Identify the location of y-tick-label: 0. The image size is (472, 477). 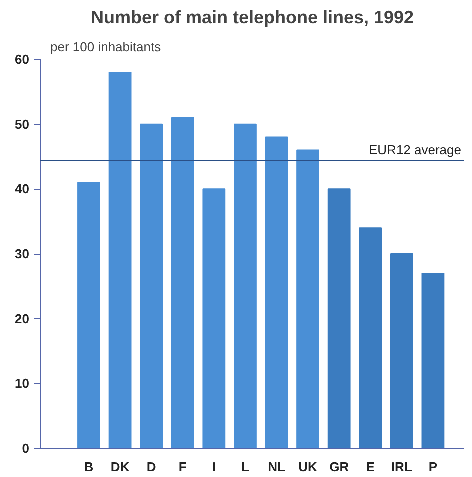
(26, 448).